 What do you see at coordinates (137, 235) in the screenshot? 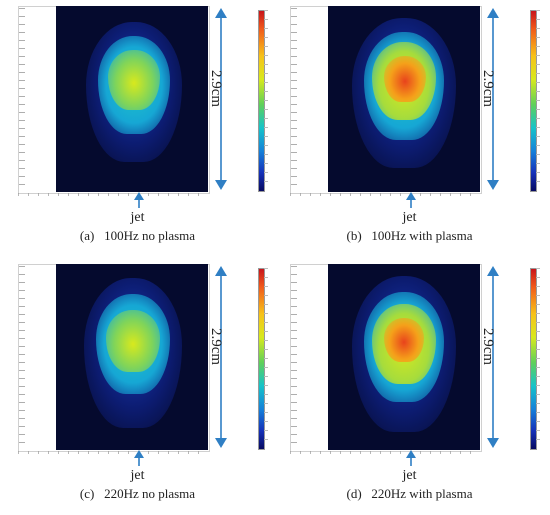
I see `panel-caption: (a) 100Hz no plasma` at bounding box center [137, 235].